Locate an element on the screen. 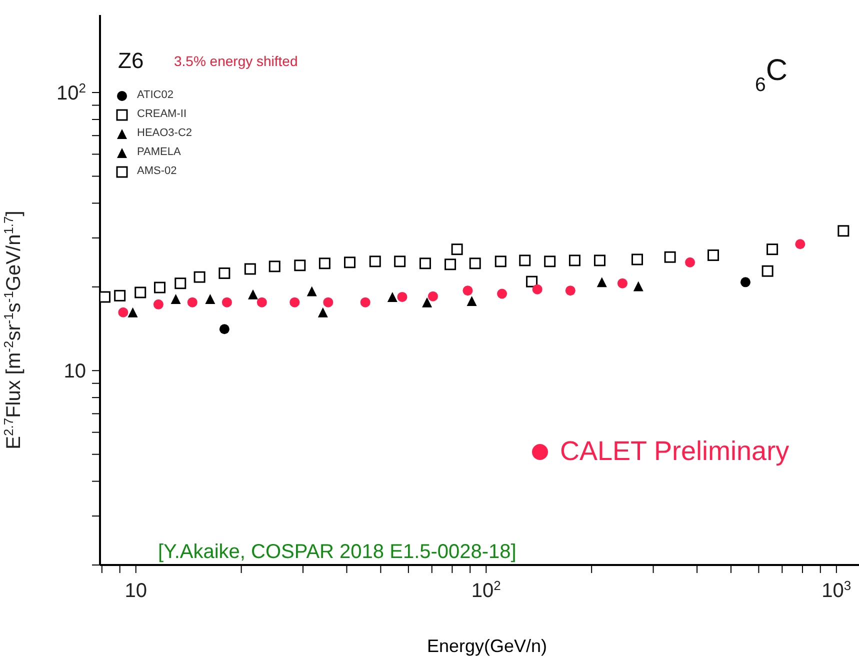 The width and height of the screenshot is (859, 662). x-tick-label: 10$^{3}$ is located at coordinates (837, 590).